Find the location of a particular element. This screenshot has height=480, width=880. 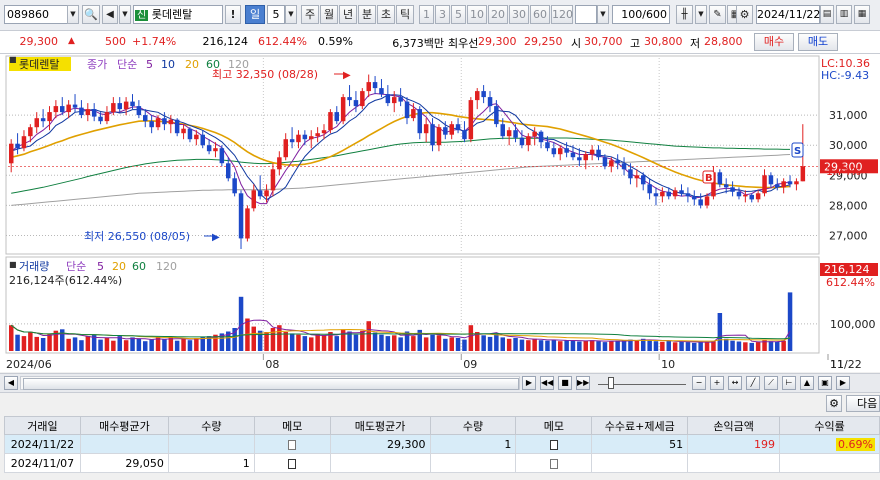

chart-grid-button: ▦ is located at coordinates (862, 14).